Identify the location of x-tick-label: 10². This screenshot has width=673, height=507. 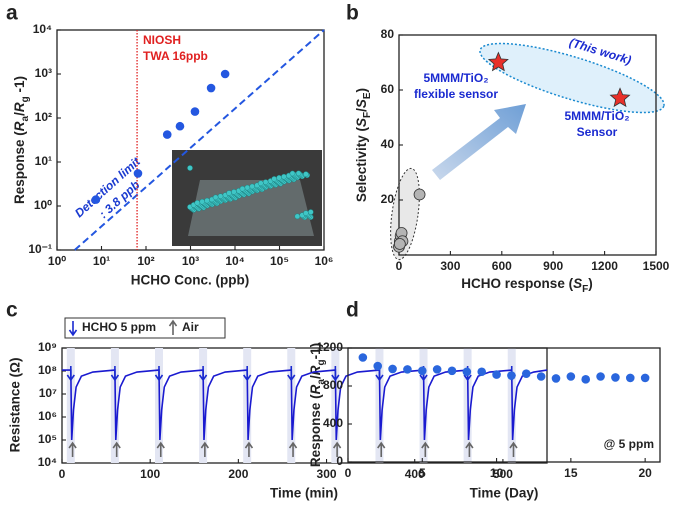
(145, 261).